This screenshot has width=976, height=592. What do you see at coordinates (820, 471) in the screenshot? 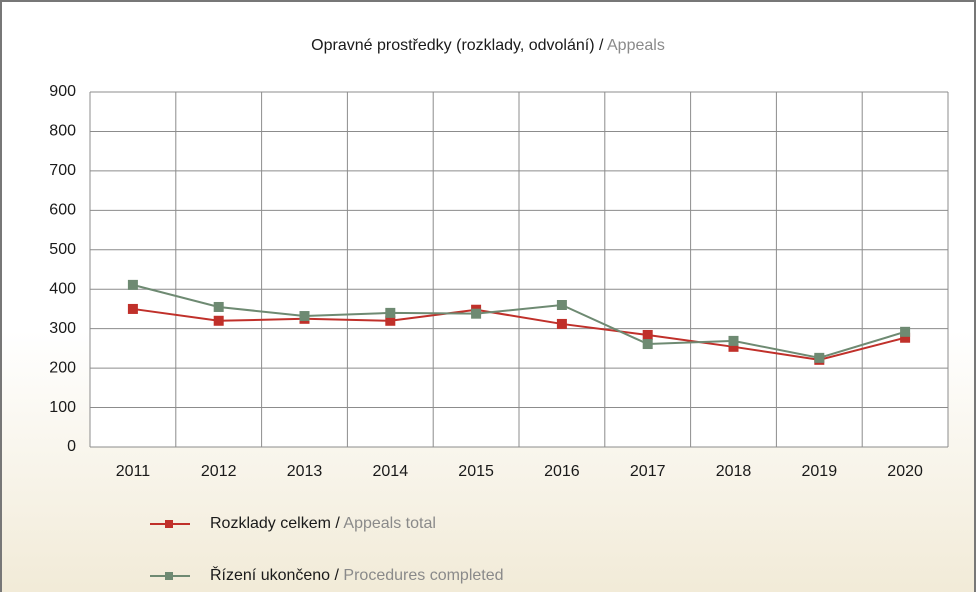
I see `x-tick-label: 2019` at bounding box center [820, 471].